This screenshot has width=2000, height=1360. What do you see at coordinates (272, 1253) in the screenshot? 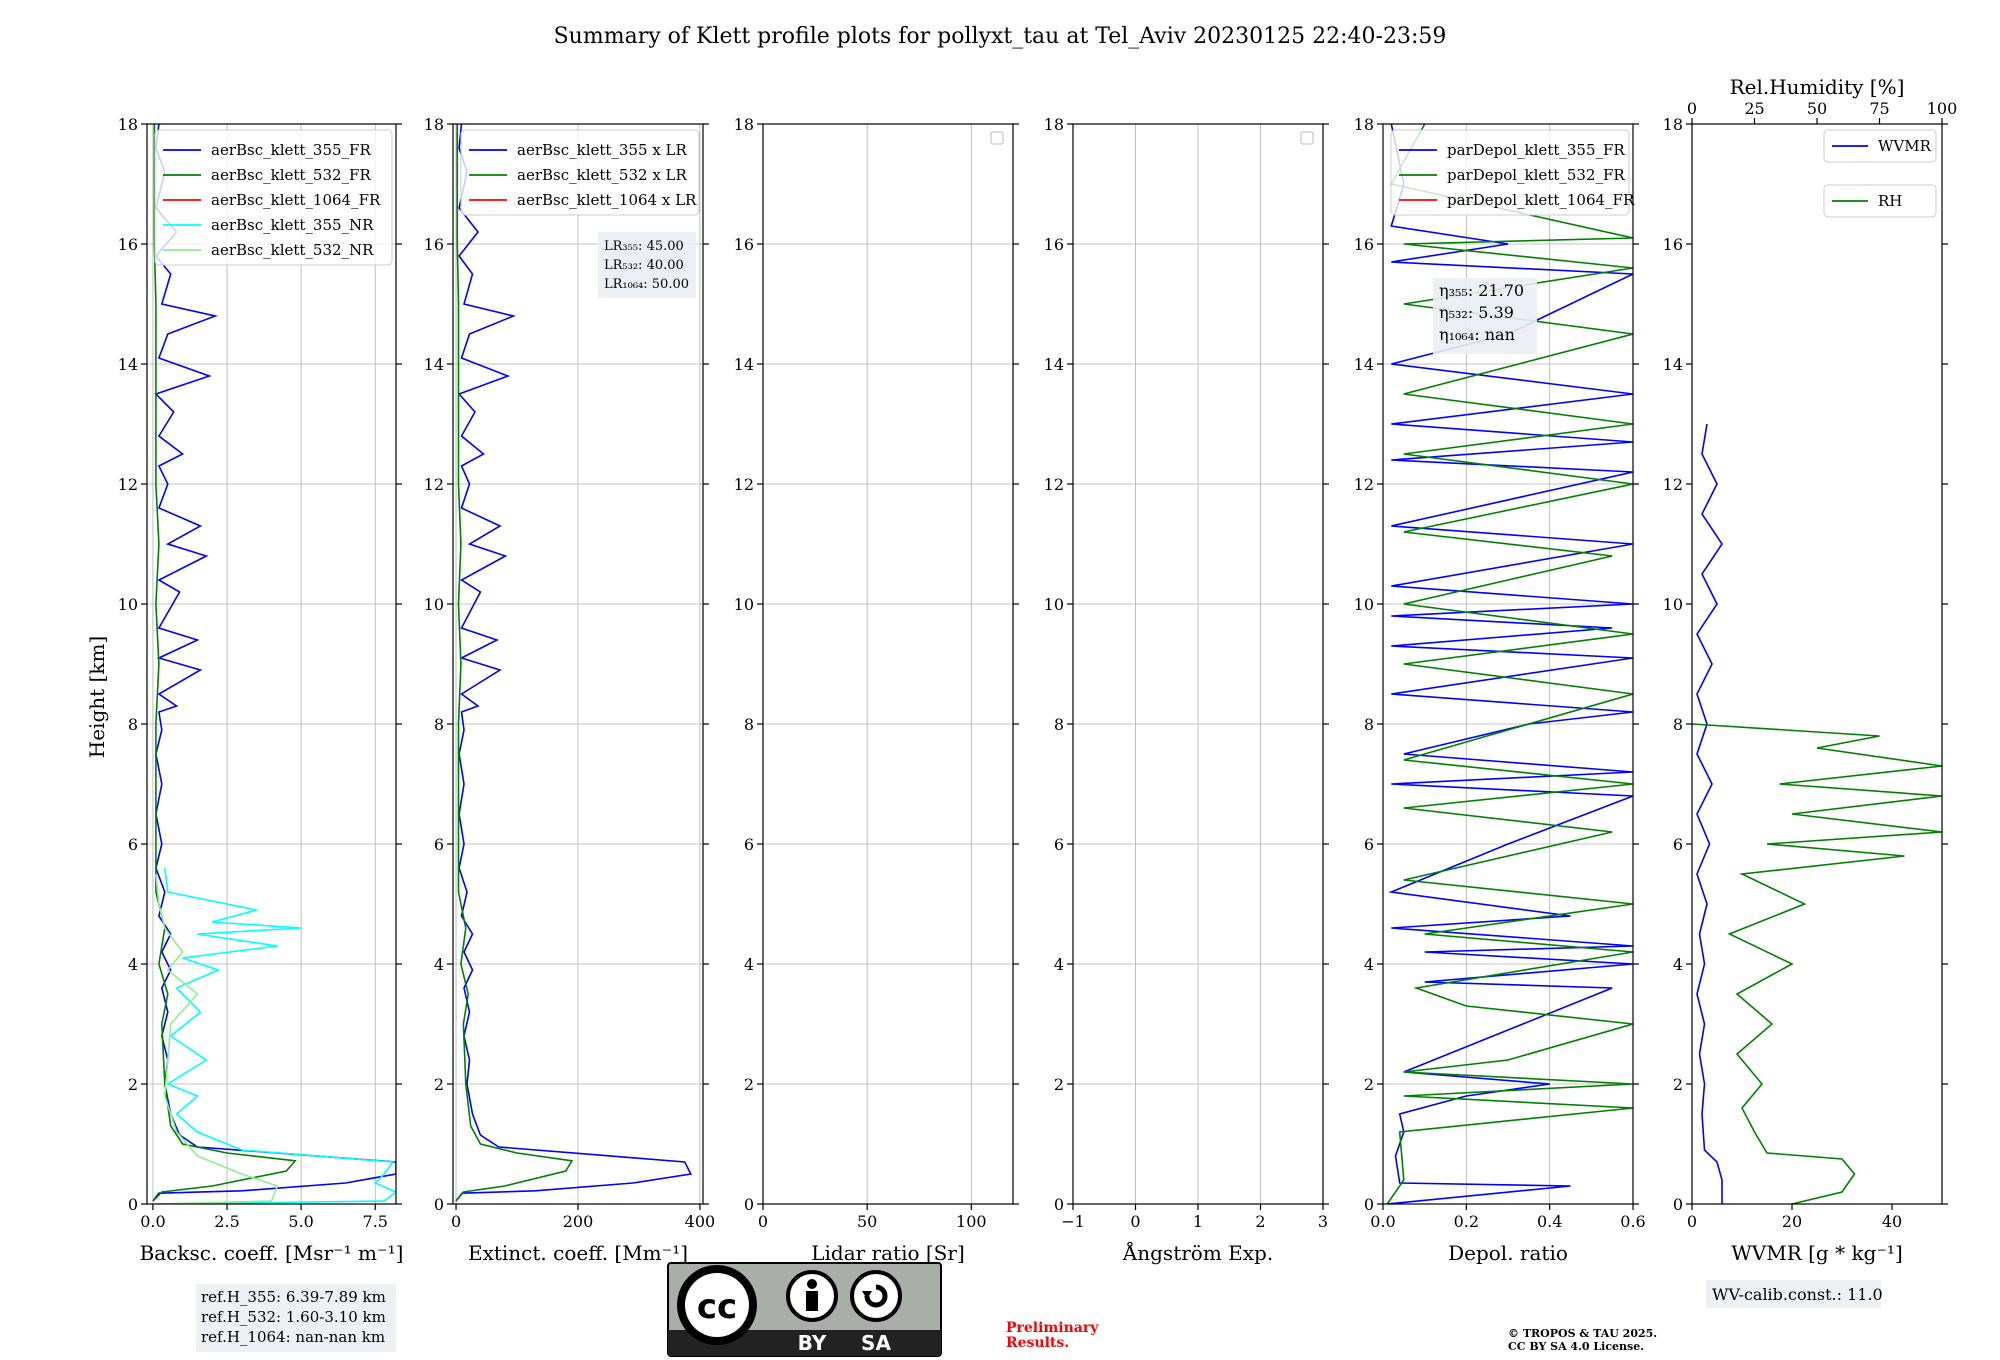
I see `x-axis-label: Backsc. coeff. [Msr⁻¹ m⁻¹]` at bounding box center [272, 1253].